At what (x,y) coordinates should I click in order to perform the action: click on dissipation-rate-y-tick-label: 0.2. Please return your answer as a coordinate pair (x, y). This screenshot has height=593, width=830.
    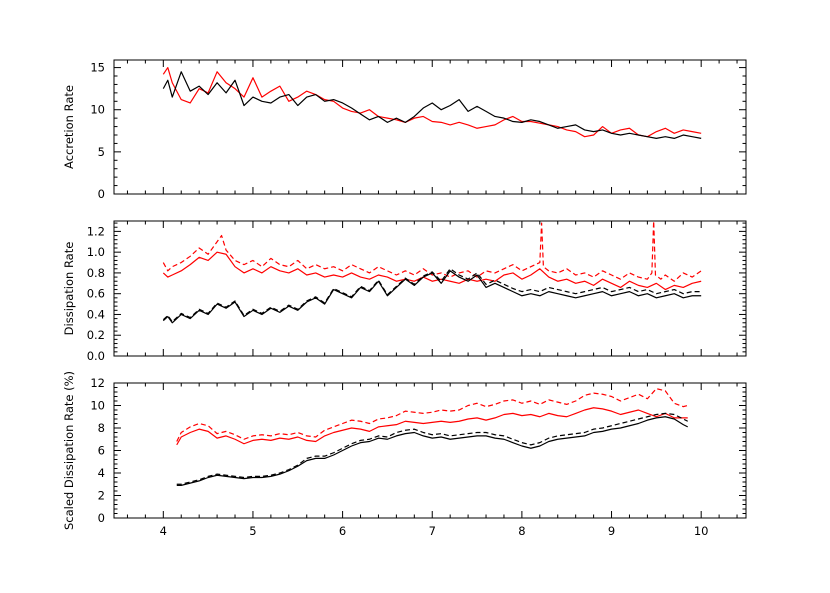
    Looking at the image, I should click on (96, 335).